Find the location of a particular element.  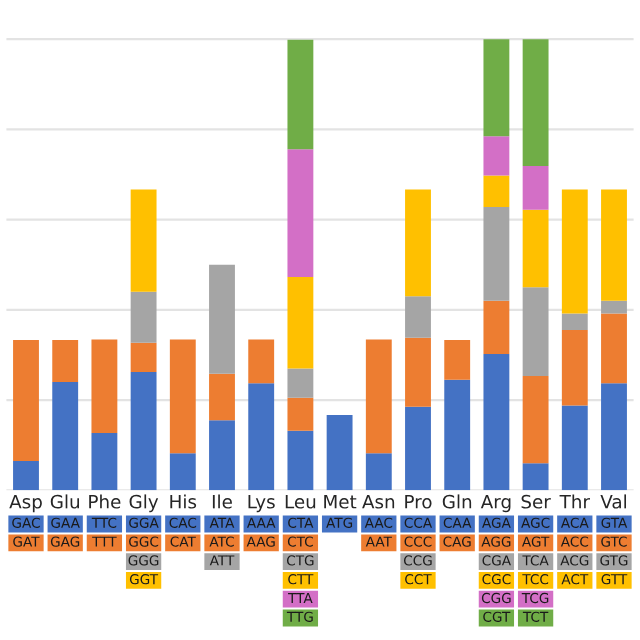

x-tick-label: Leu is located at coordinates (300, 501).